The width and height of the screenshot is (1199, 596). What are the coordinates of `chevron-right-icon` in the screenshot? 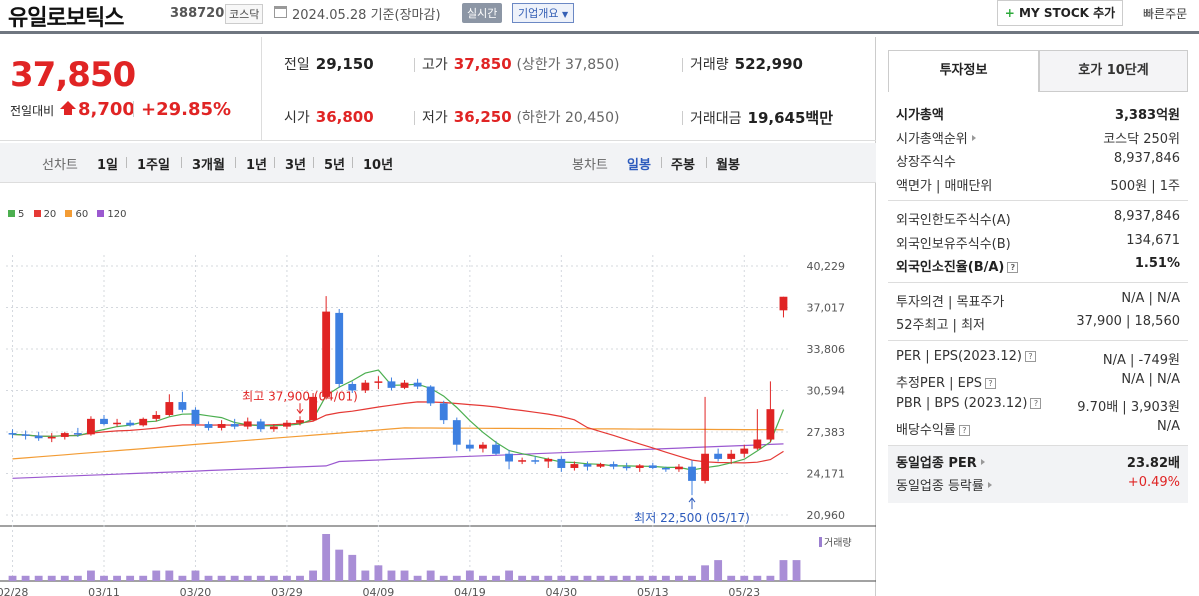 It's located at (982, 461).